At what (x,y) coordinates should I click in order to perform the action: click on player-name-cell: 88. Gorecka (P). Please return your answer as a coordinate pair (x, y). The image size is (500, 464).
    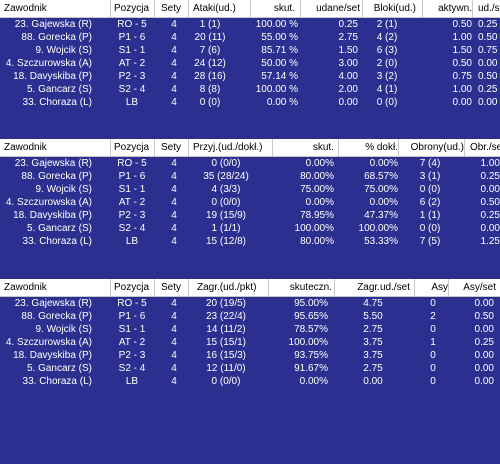
    Looking at the image, I should click on (56, 176).